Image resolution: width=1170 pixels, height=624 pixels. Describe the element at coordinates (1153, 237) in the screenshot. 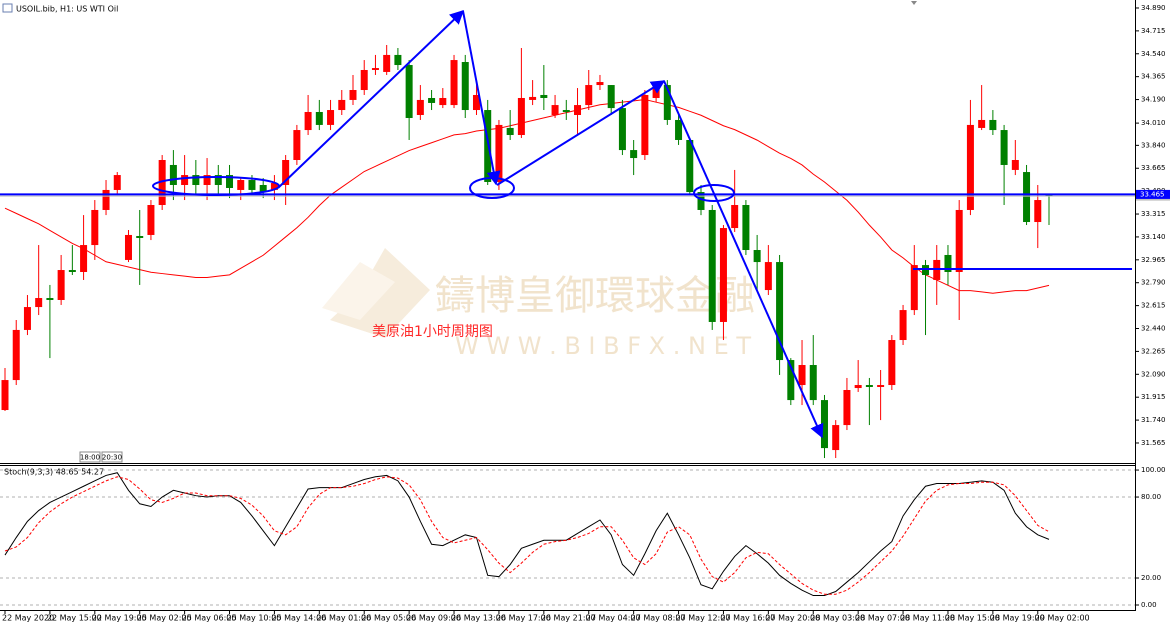

I see `y-tick-label: 33.140` at that location.